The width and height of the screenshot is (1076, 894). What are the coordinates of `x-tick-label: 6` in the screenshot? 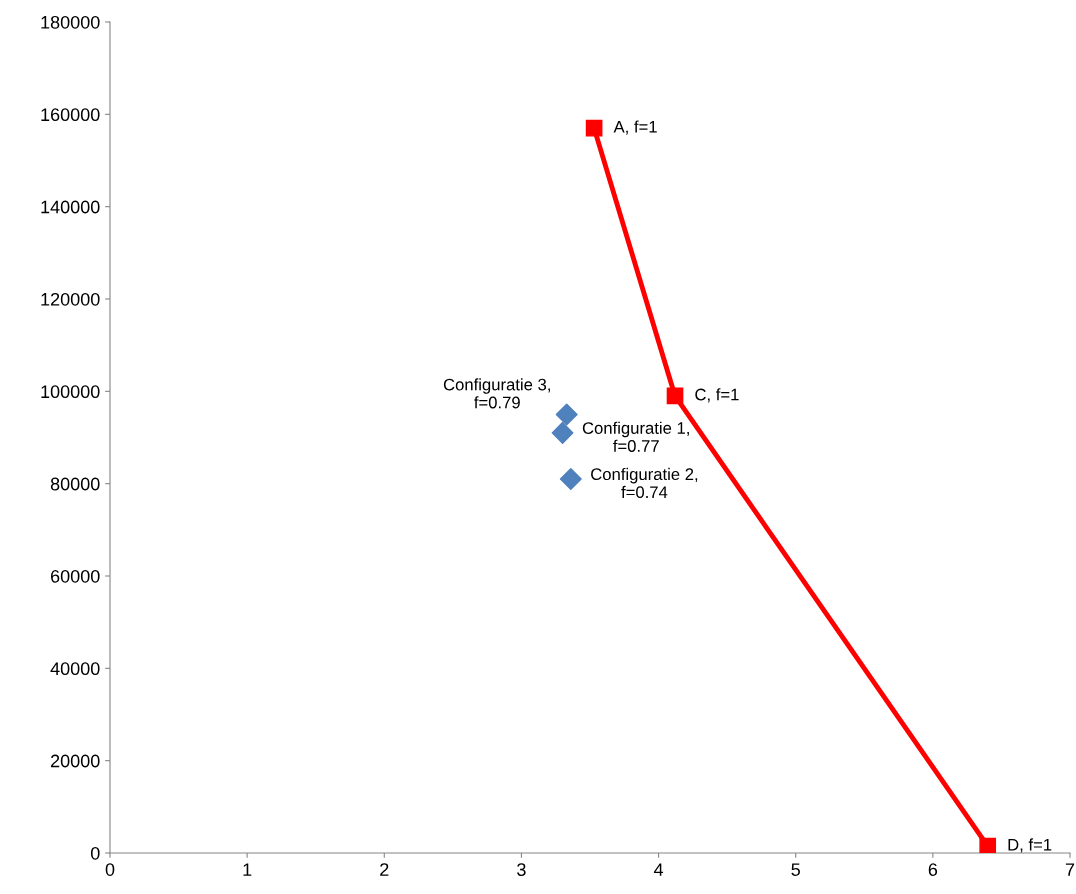 It's located at (933, 869).